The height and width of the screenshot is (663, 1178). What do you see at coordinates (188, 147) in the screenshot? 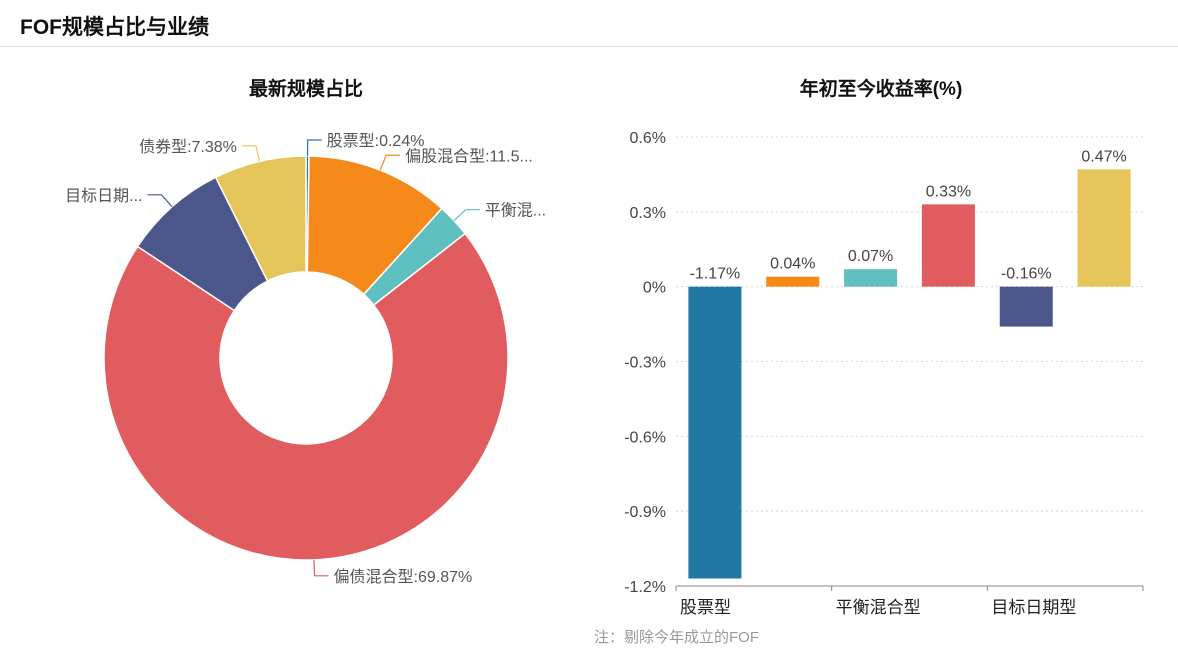
I see `pie-slice-label: 债券型:7.38%` at bounding box center [188, 147].